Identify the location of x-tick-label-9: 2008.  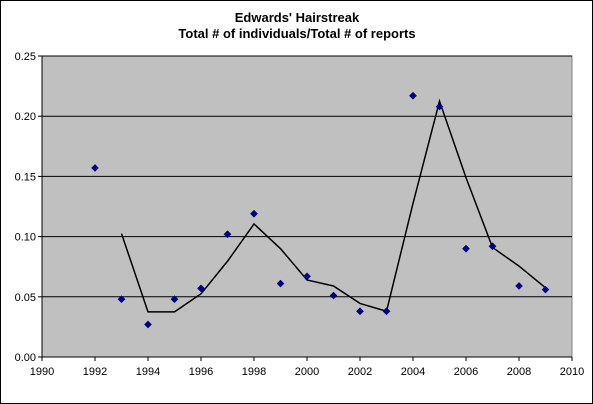
(519, 372).